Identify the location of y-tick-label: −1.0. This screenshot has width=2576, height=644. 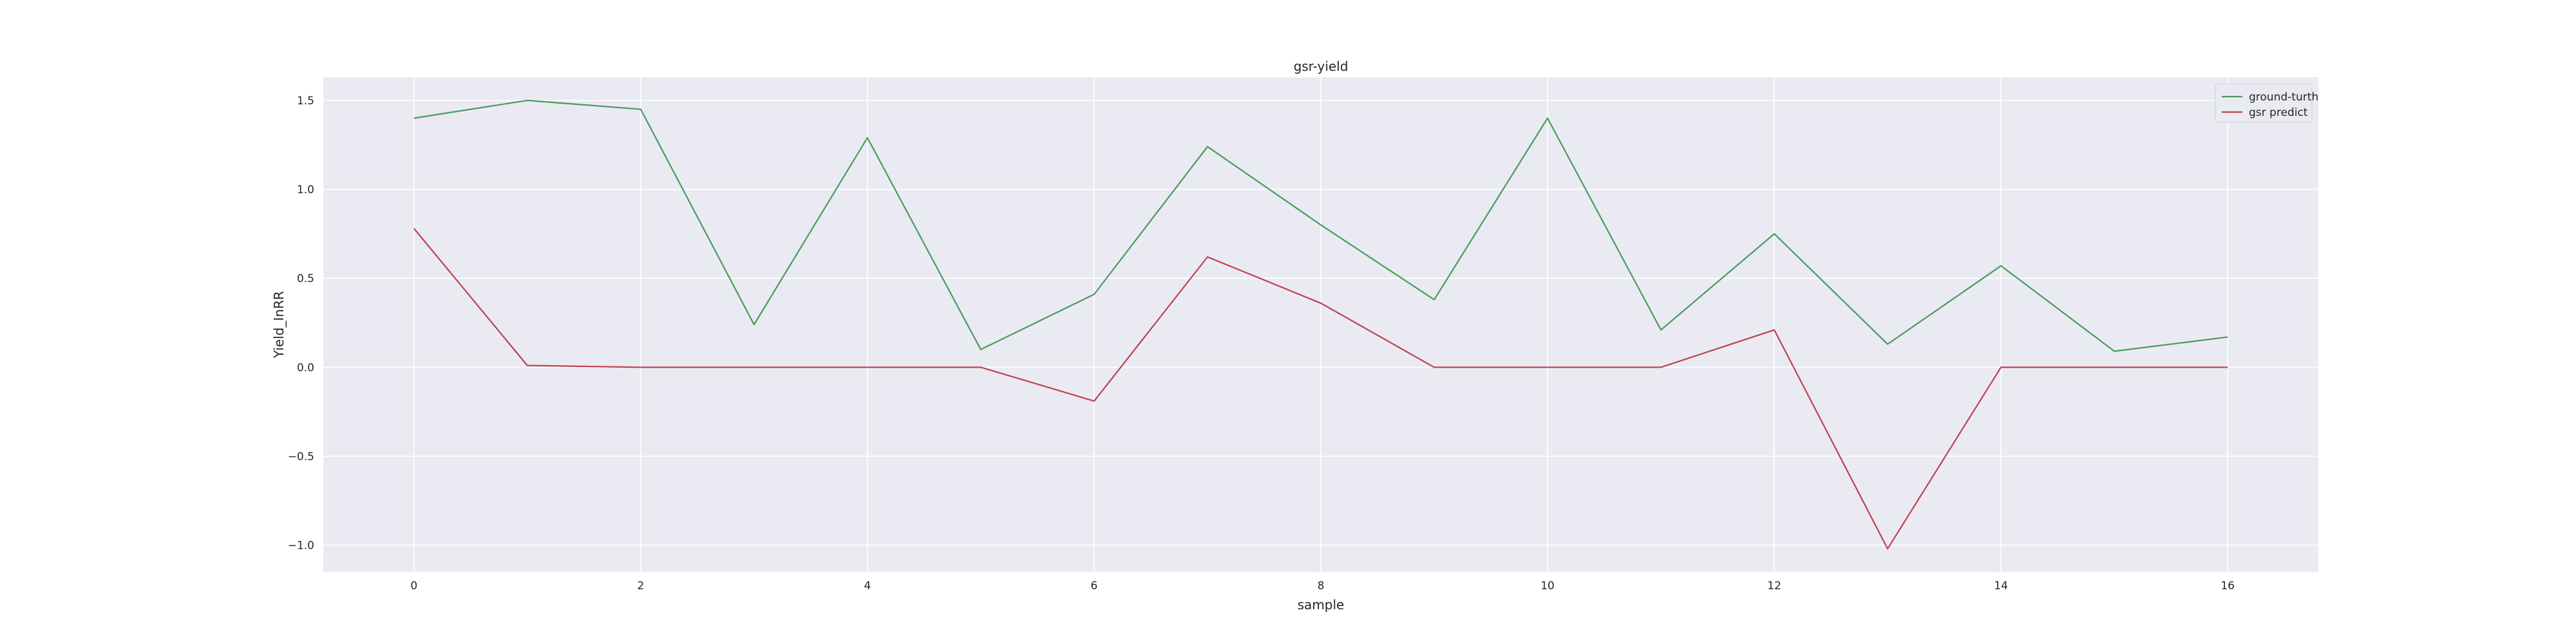
(301, 546).